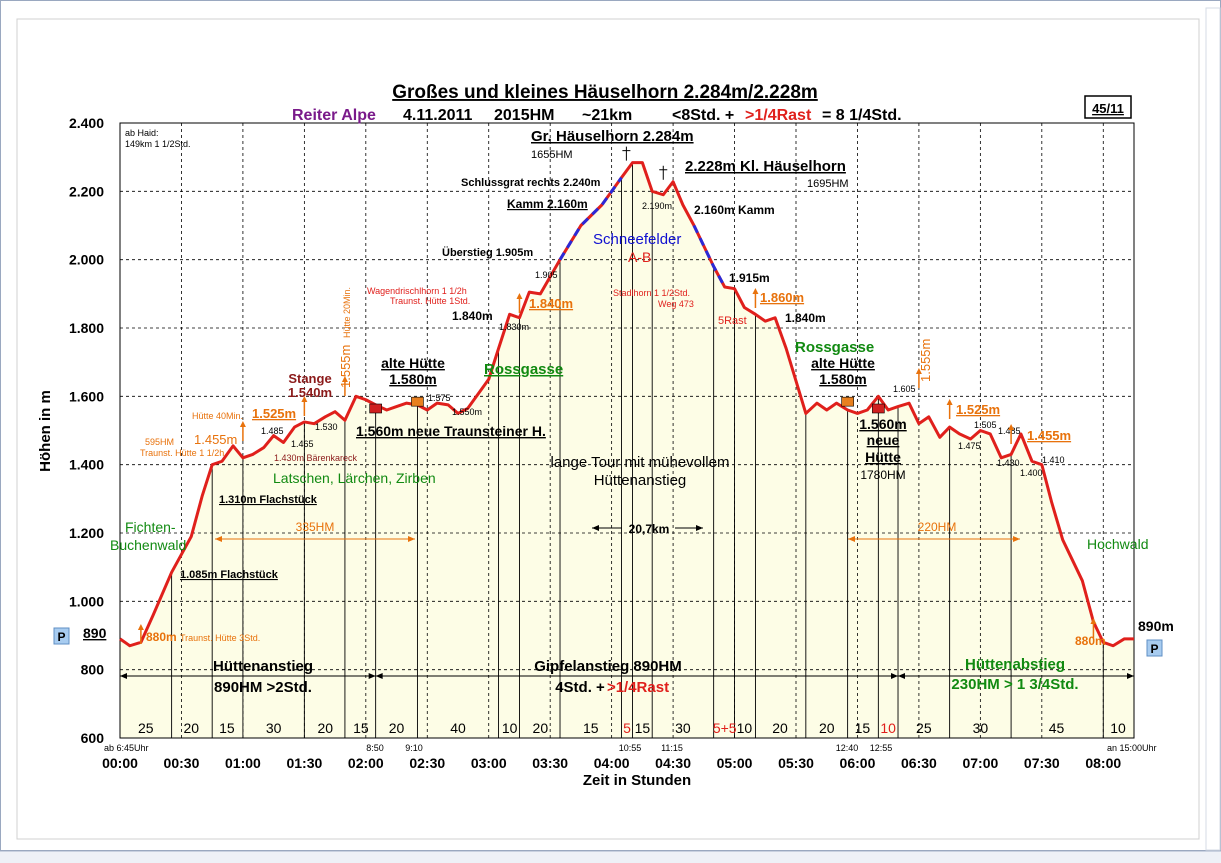  I want to click on range-km-head, so click(699, 528).